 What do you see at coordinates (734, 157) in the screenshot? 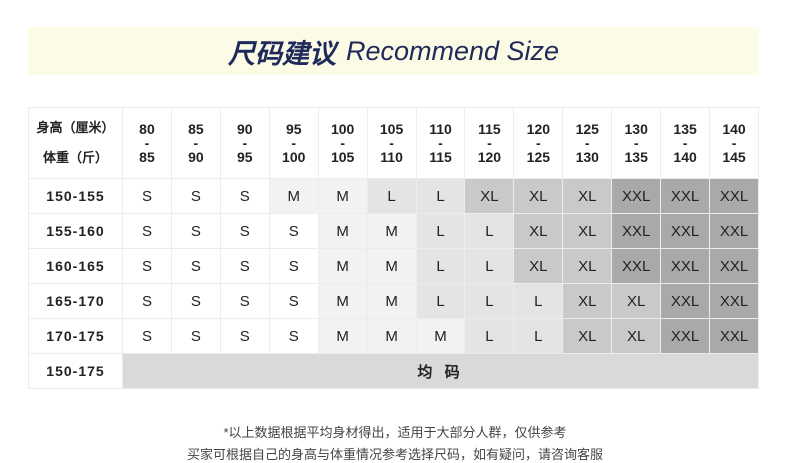
I see `weight-max: 145` at bounding box center [734, 157].